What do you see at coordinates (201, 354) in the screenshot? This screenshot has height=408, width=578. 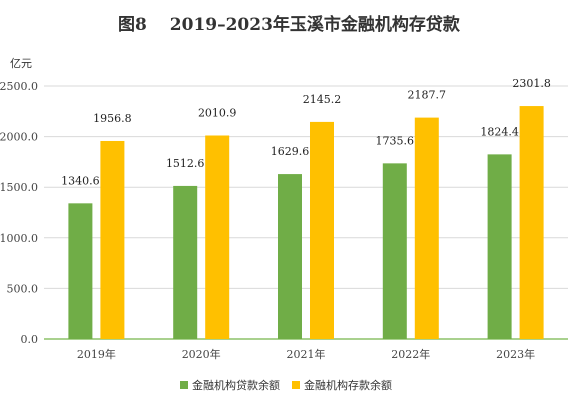 I see `x-tick-label: 2020年` at bounding box center [201, 354].